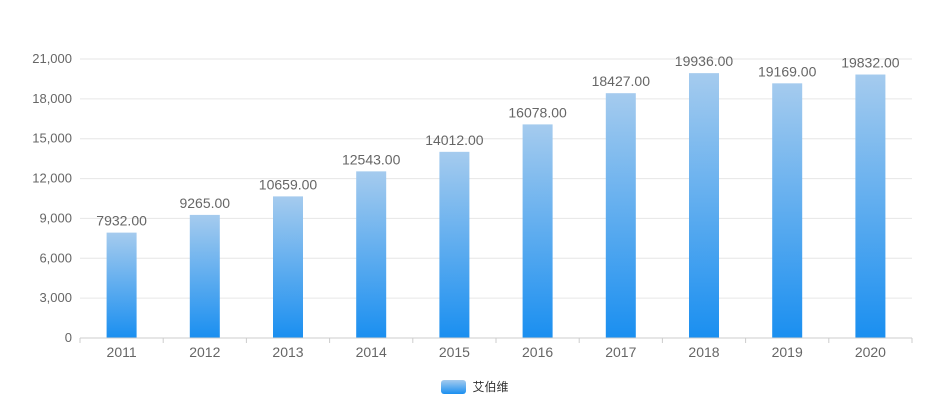  I want to click on y-tick-label: 12,000, so click(52, 178).